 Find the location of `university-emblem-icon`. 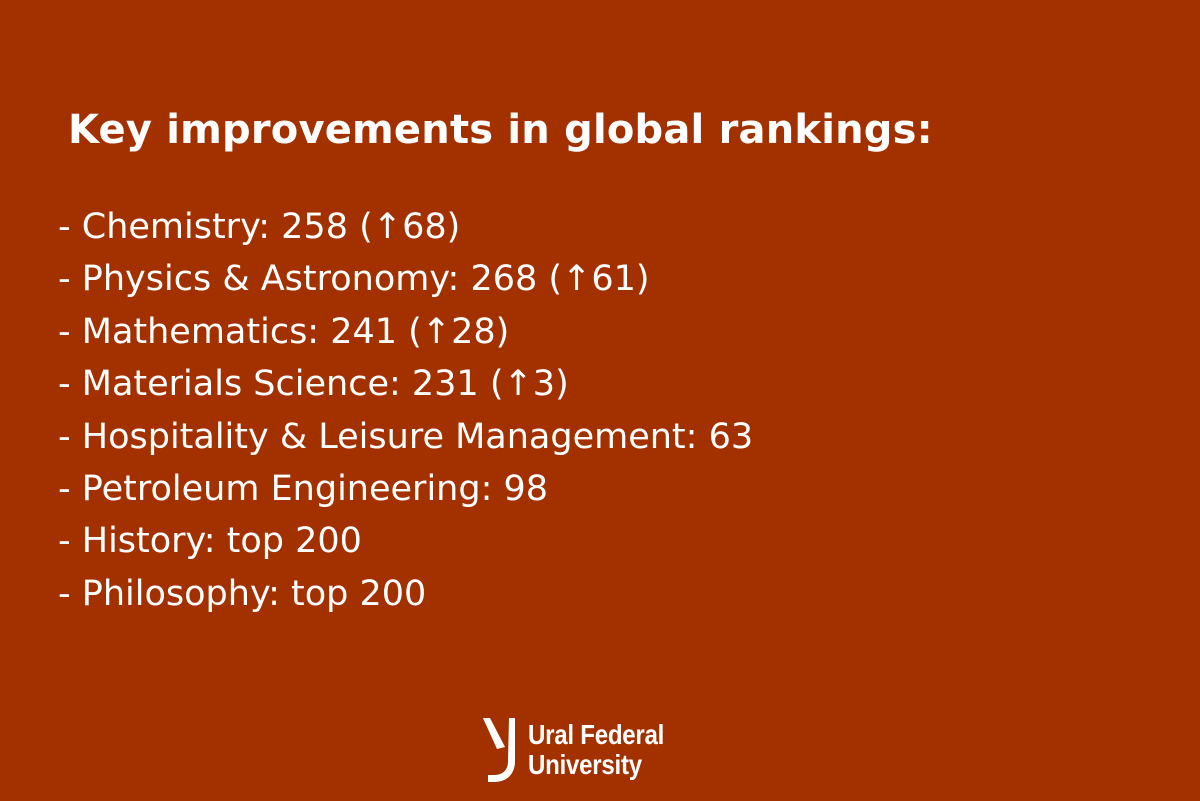

university-emblem-icon is located at coordinates (499, 750).